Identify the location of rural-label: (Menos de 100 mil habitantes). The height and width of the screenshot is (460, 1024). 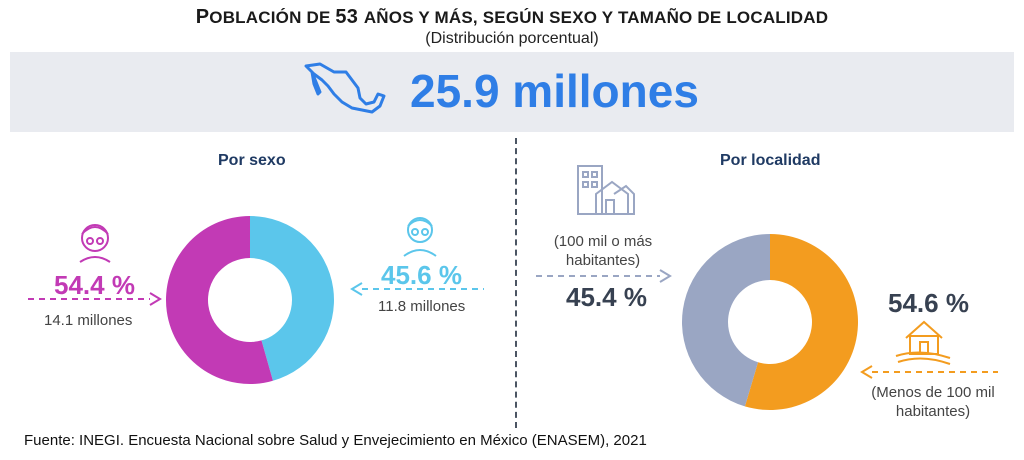
(933, 402).